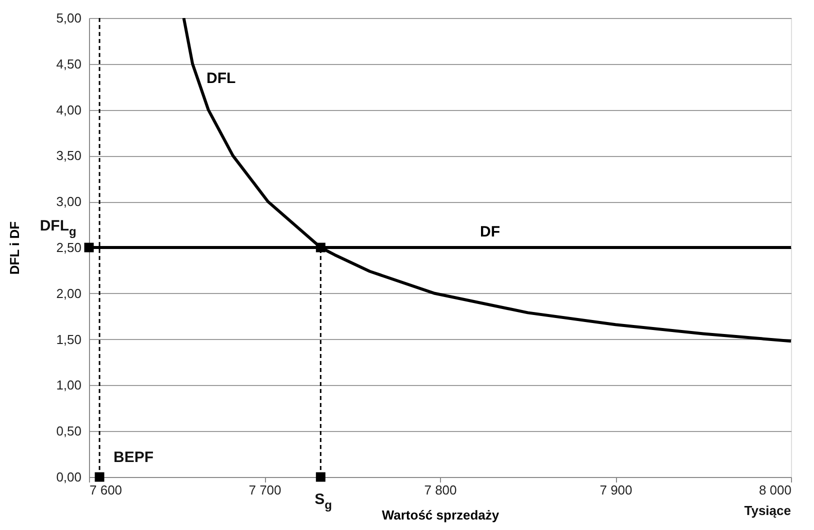 The image size is (814, 530). What do you see at coordinates (69, 385) in the screenshot?
I see `y-tick-label: 1,00` at bounding box center [69, 385].